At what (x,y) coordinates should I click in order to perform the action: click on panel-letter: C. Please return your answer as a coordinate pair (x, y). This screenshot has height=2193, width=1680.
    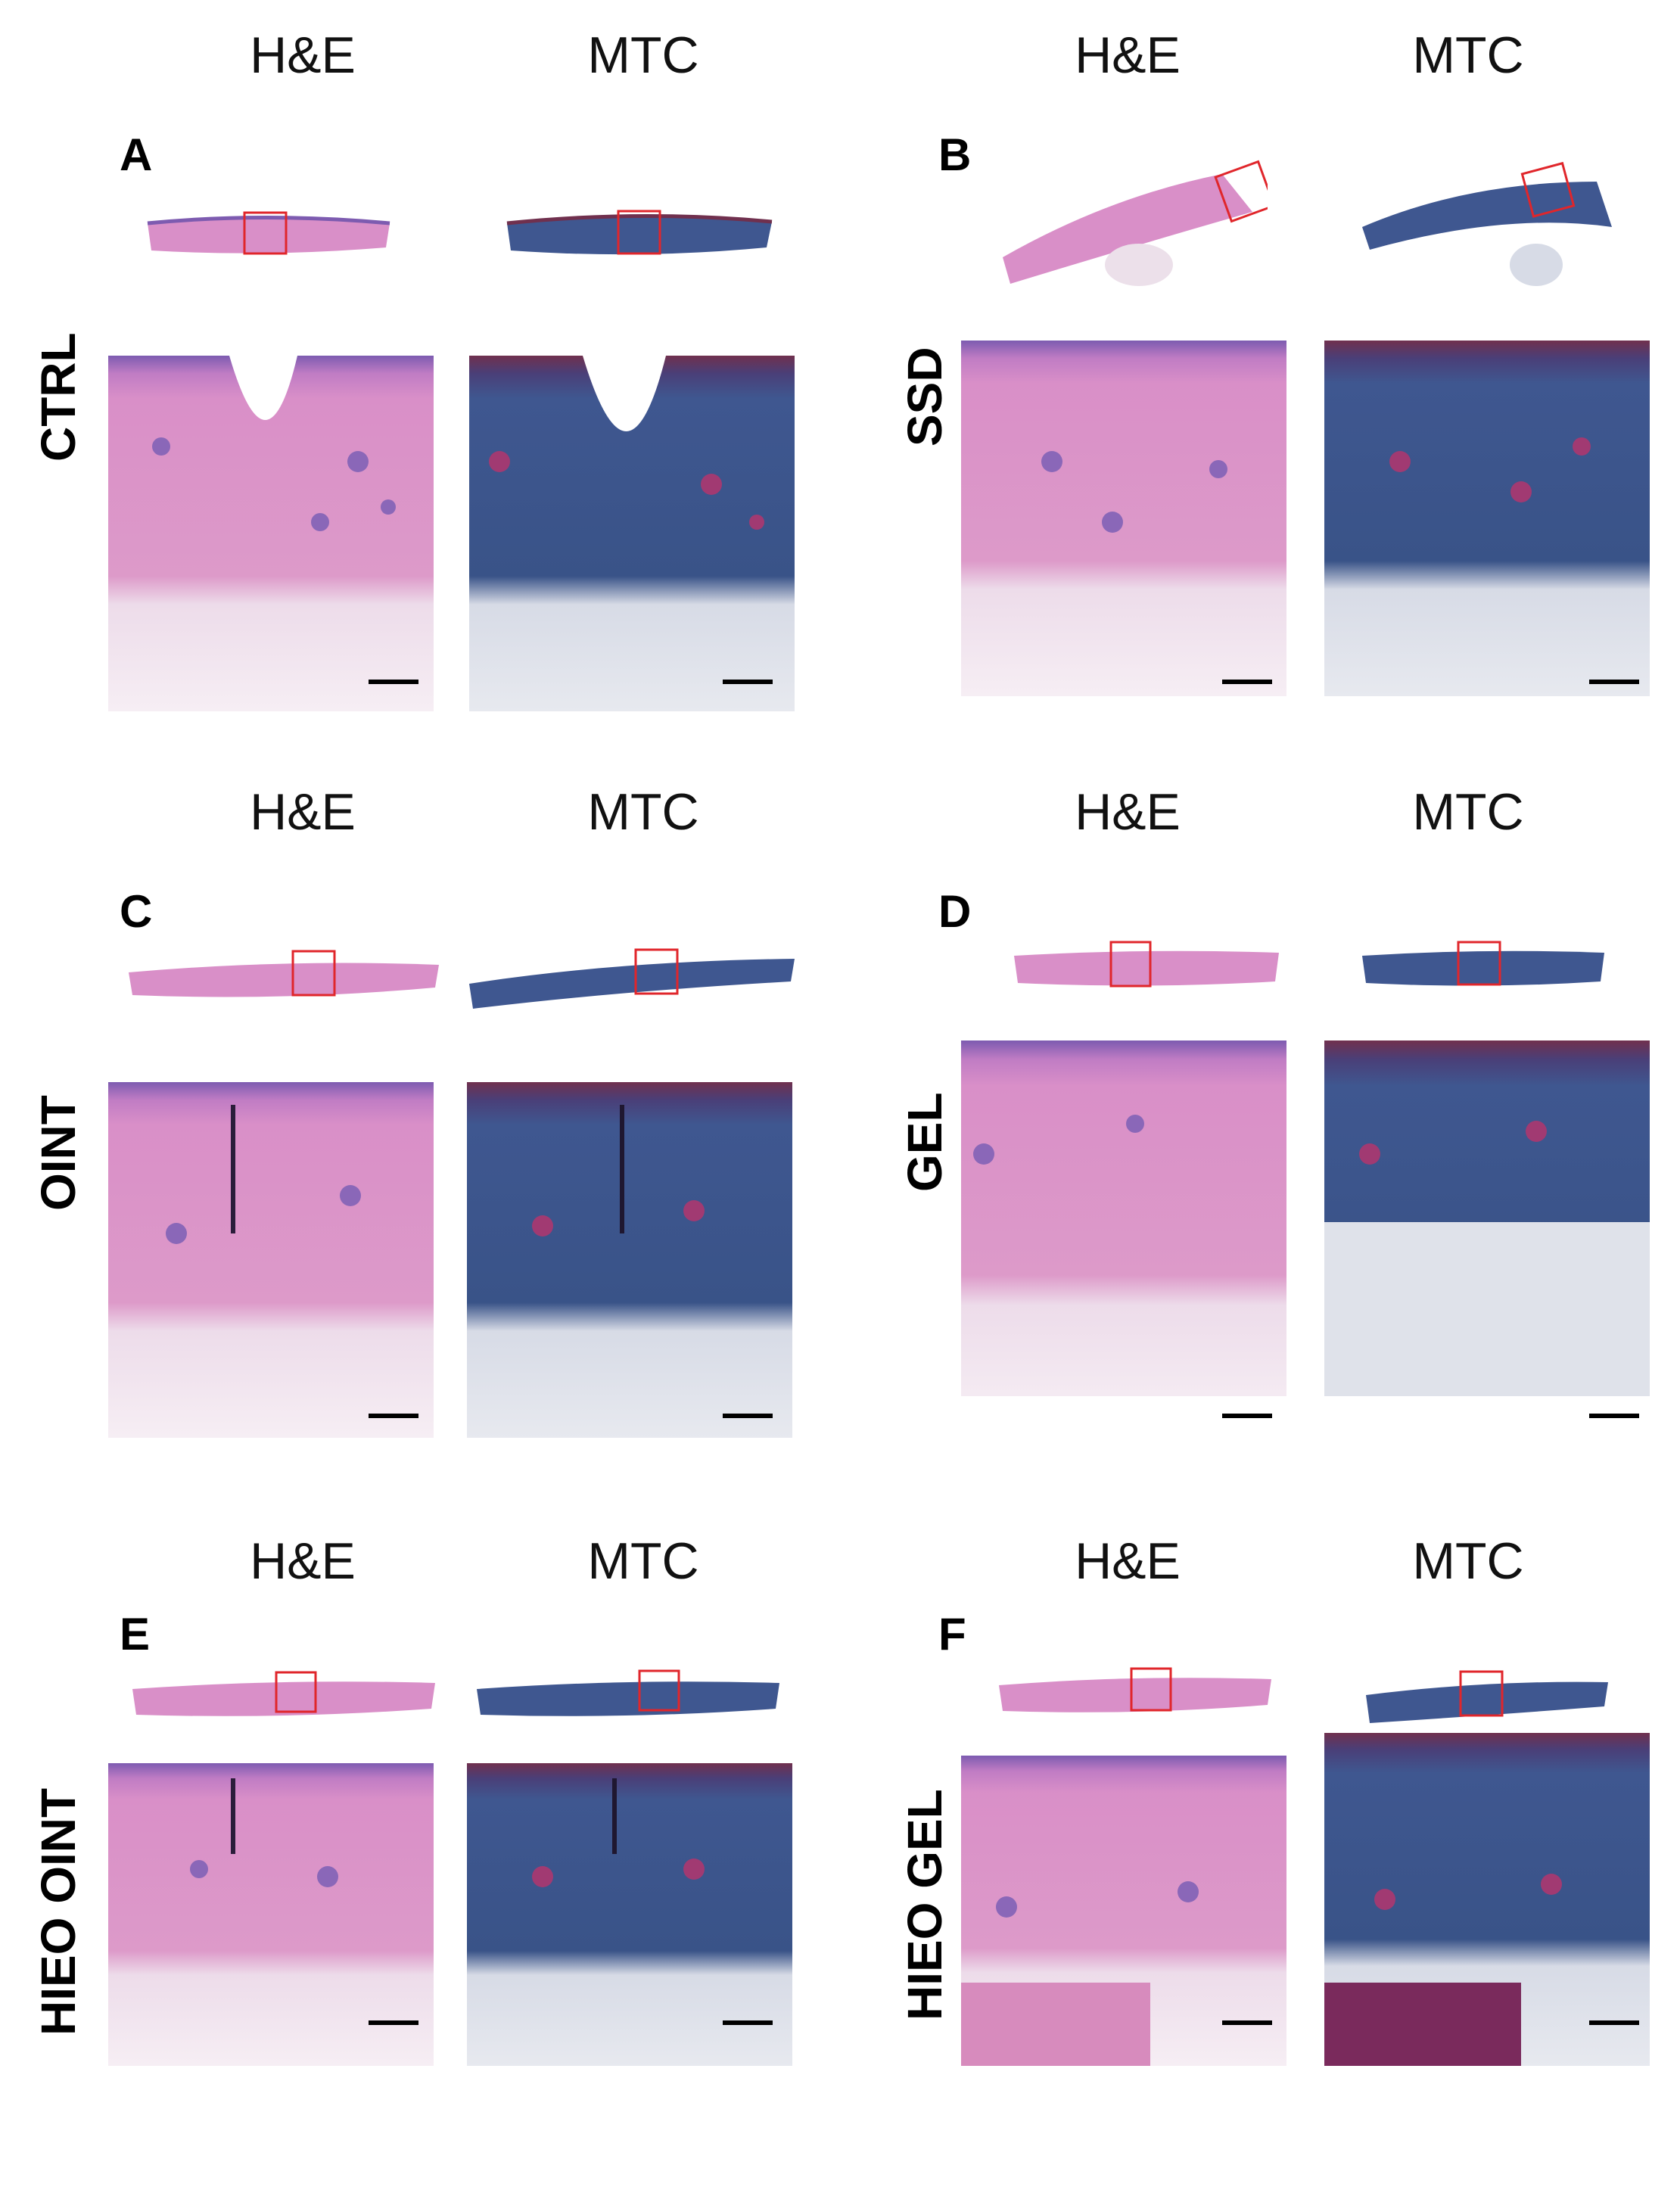
    Looking at the image, I should click on (136, 911).